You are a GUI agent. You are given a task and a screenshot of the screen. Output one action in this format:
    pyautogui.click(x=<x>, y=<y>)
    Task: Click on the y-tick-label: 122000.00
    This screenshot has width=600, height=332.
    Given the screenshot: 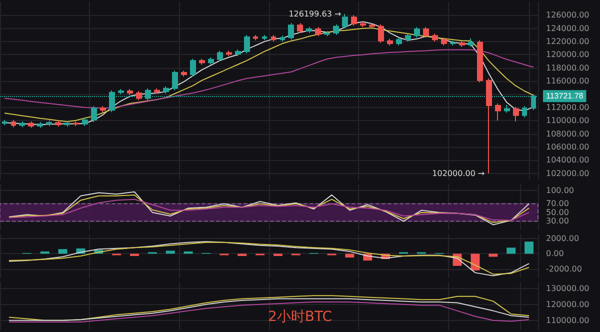 What is the action you would take?
    pyautogui.click(x=568, y=41)
    